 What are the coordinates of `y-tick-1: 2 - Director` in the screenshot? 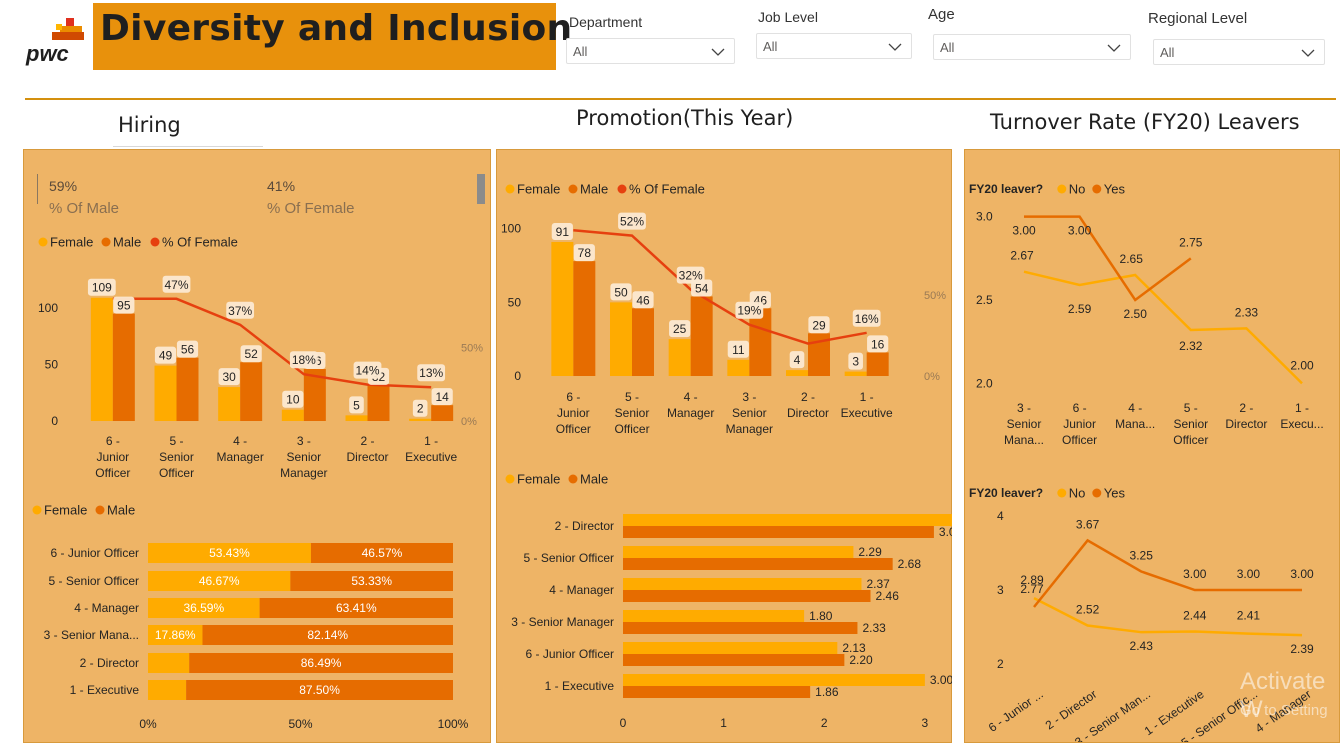 It's located at (584, 526).